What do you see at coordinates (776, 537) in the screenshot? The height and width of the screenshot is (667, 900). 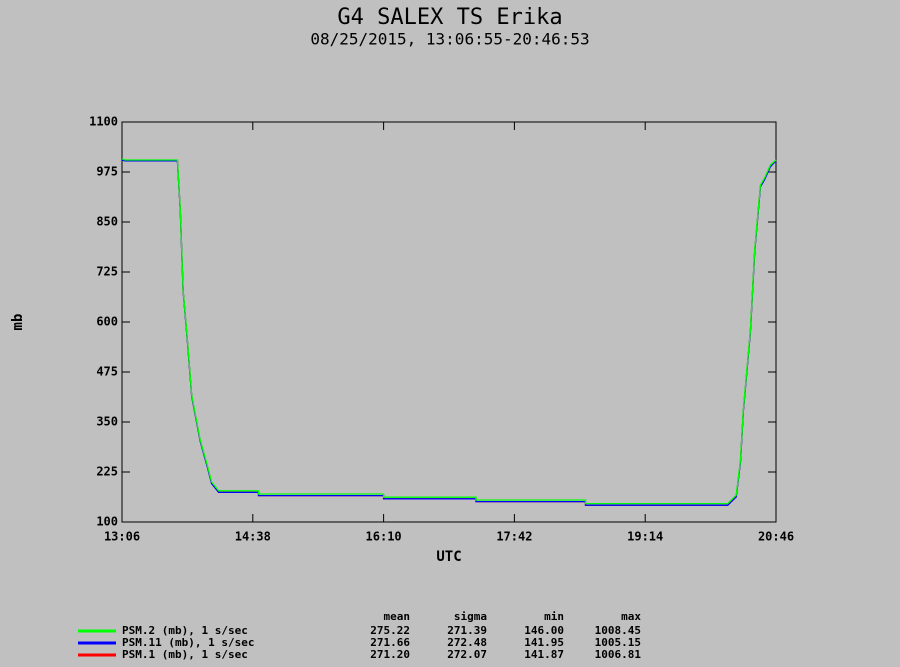 I see `x-tick-label: 20:46` at bounding box center [776, 537].